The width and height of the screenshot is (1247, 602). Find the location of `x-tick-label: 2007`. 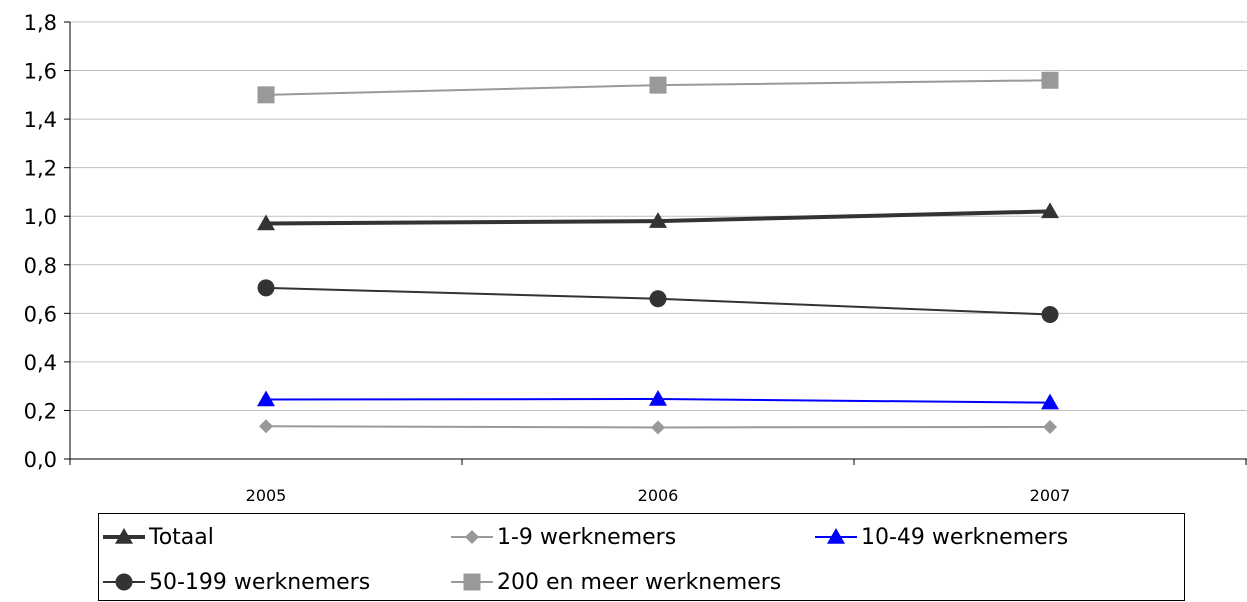

x-tick-label: 2007 is located at coordinates (1050, 495).